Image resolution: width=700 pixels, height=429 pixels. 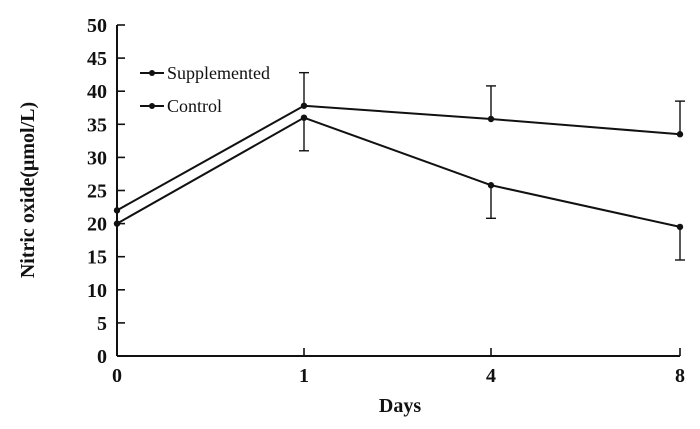 What do you see at coordinates (97, 59) in the screenshot?
I see `y-tick-label: 45` at bounding box center [97, 59].